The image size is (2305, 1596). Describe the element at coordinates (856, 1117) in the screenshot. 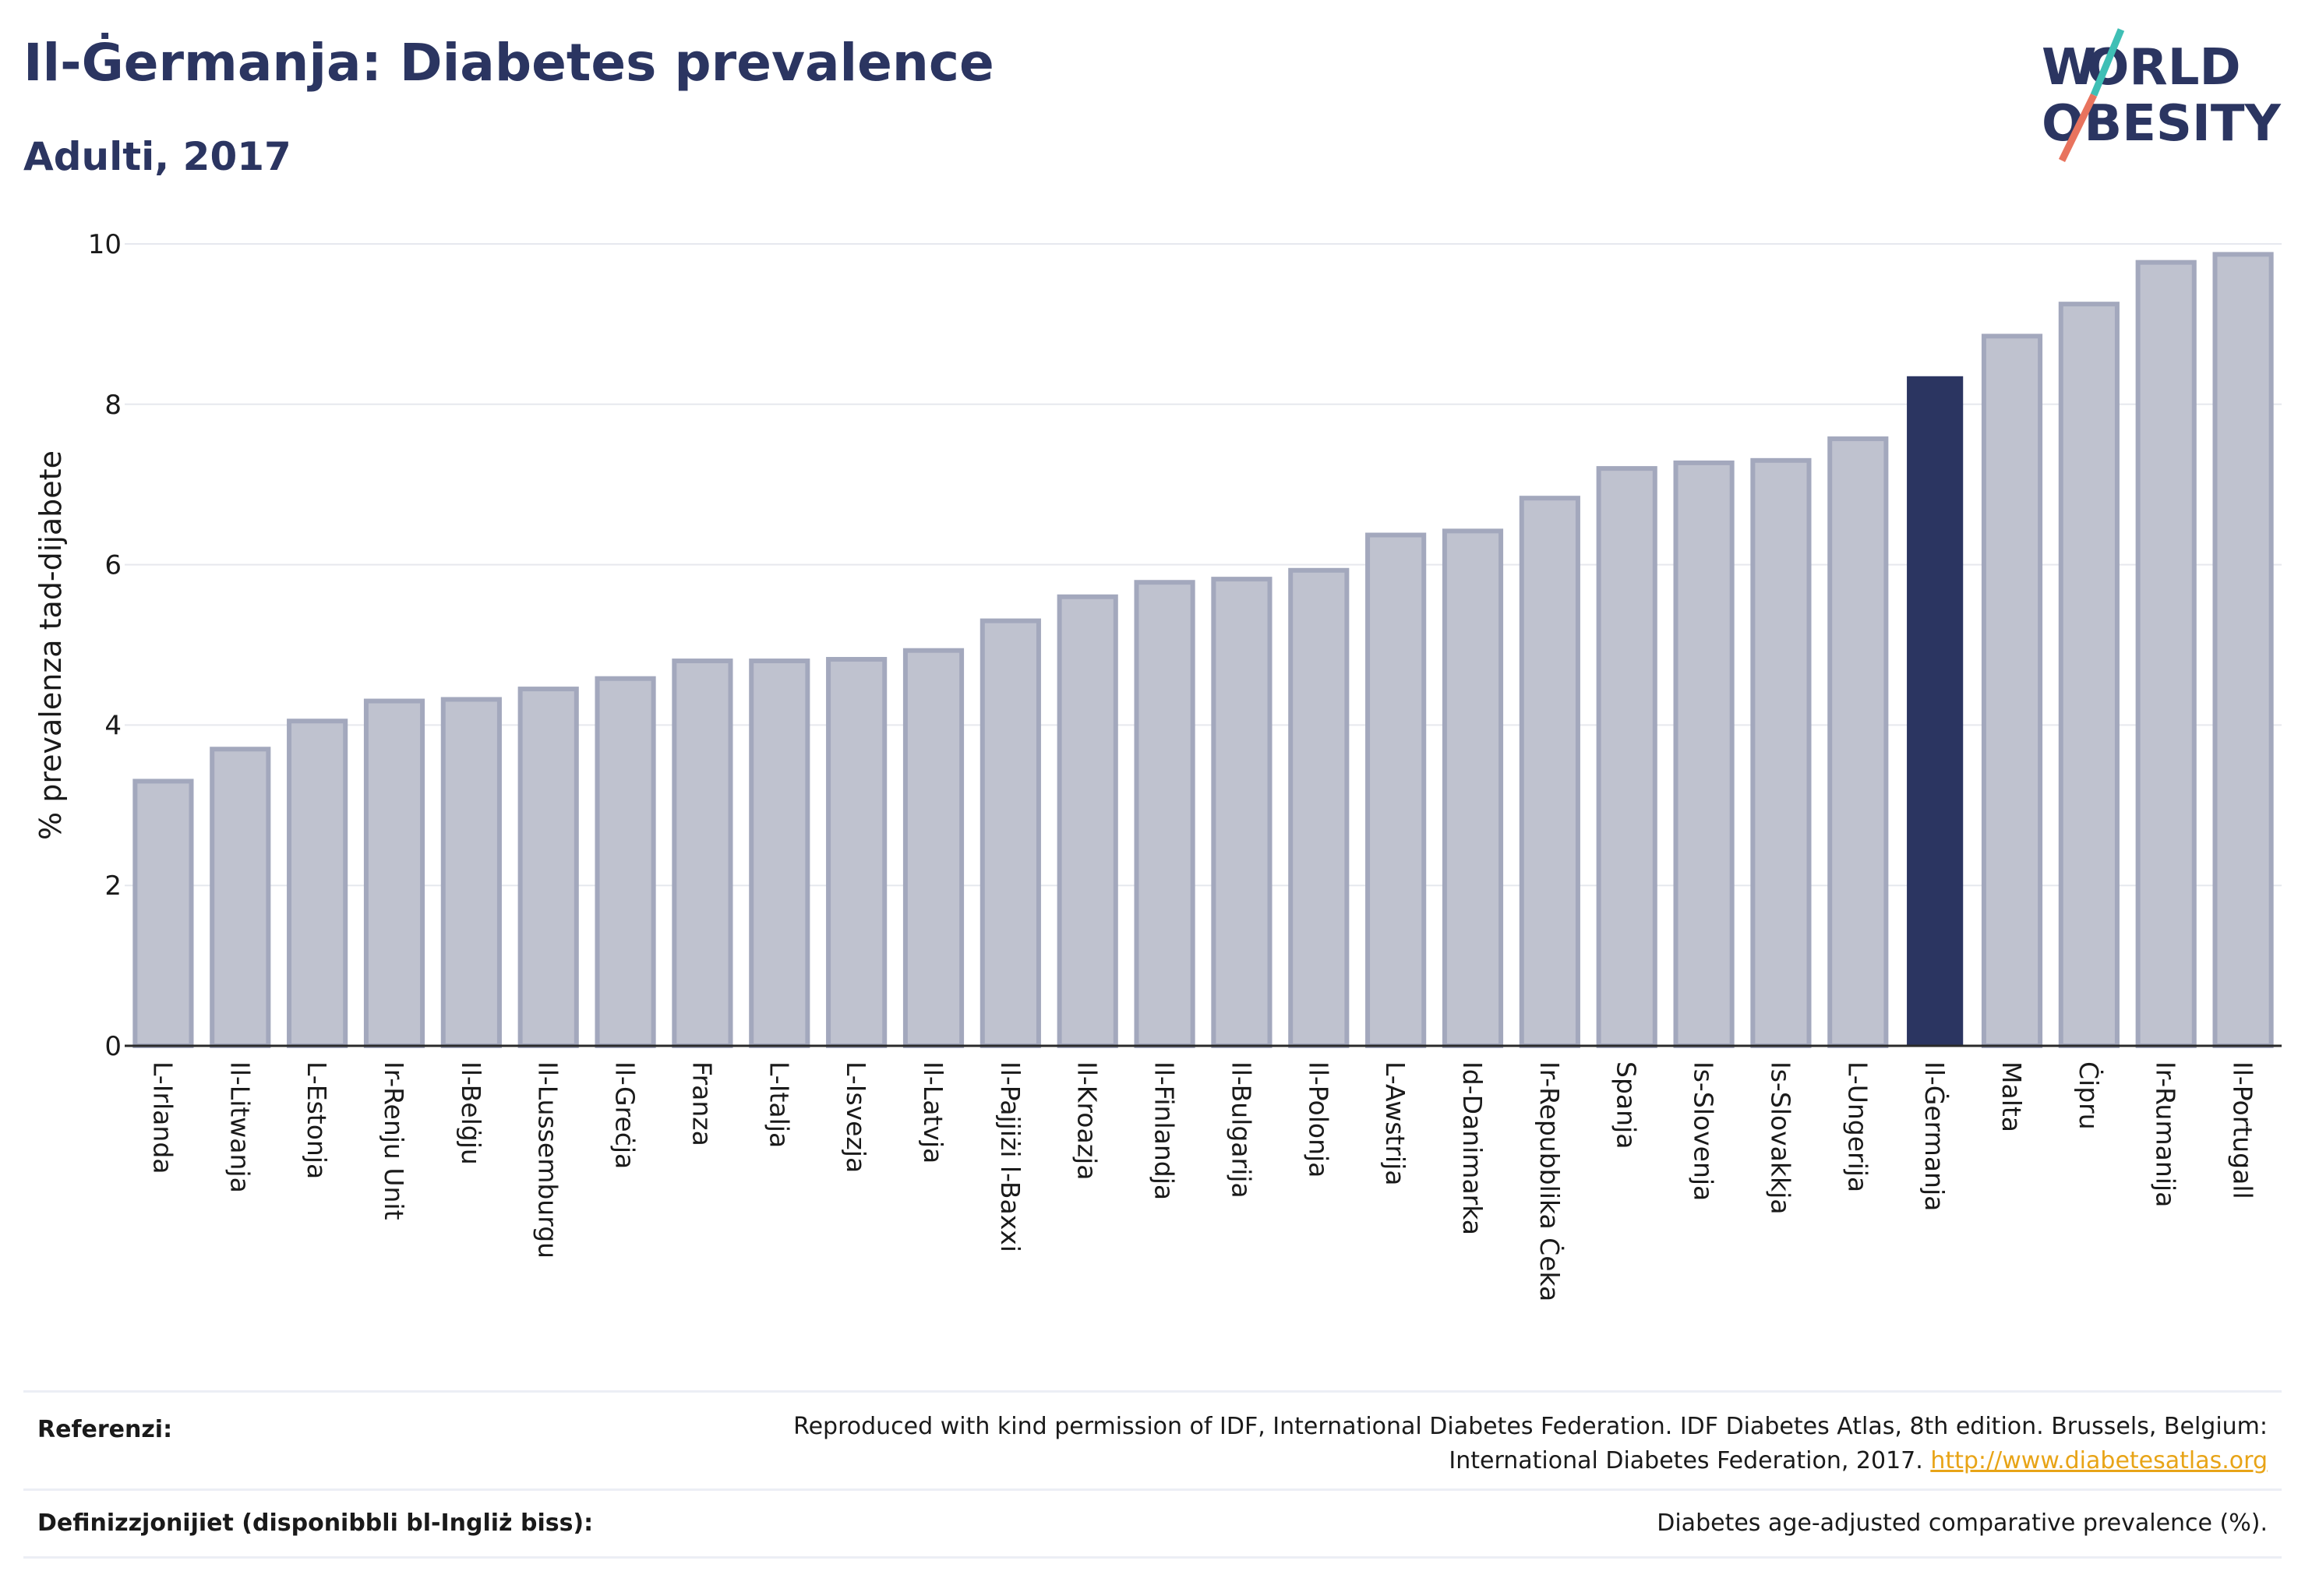

I see `x-tick-label: L-Isvezja` at that location.